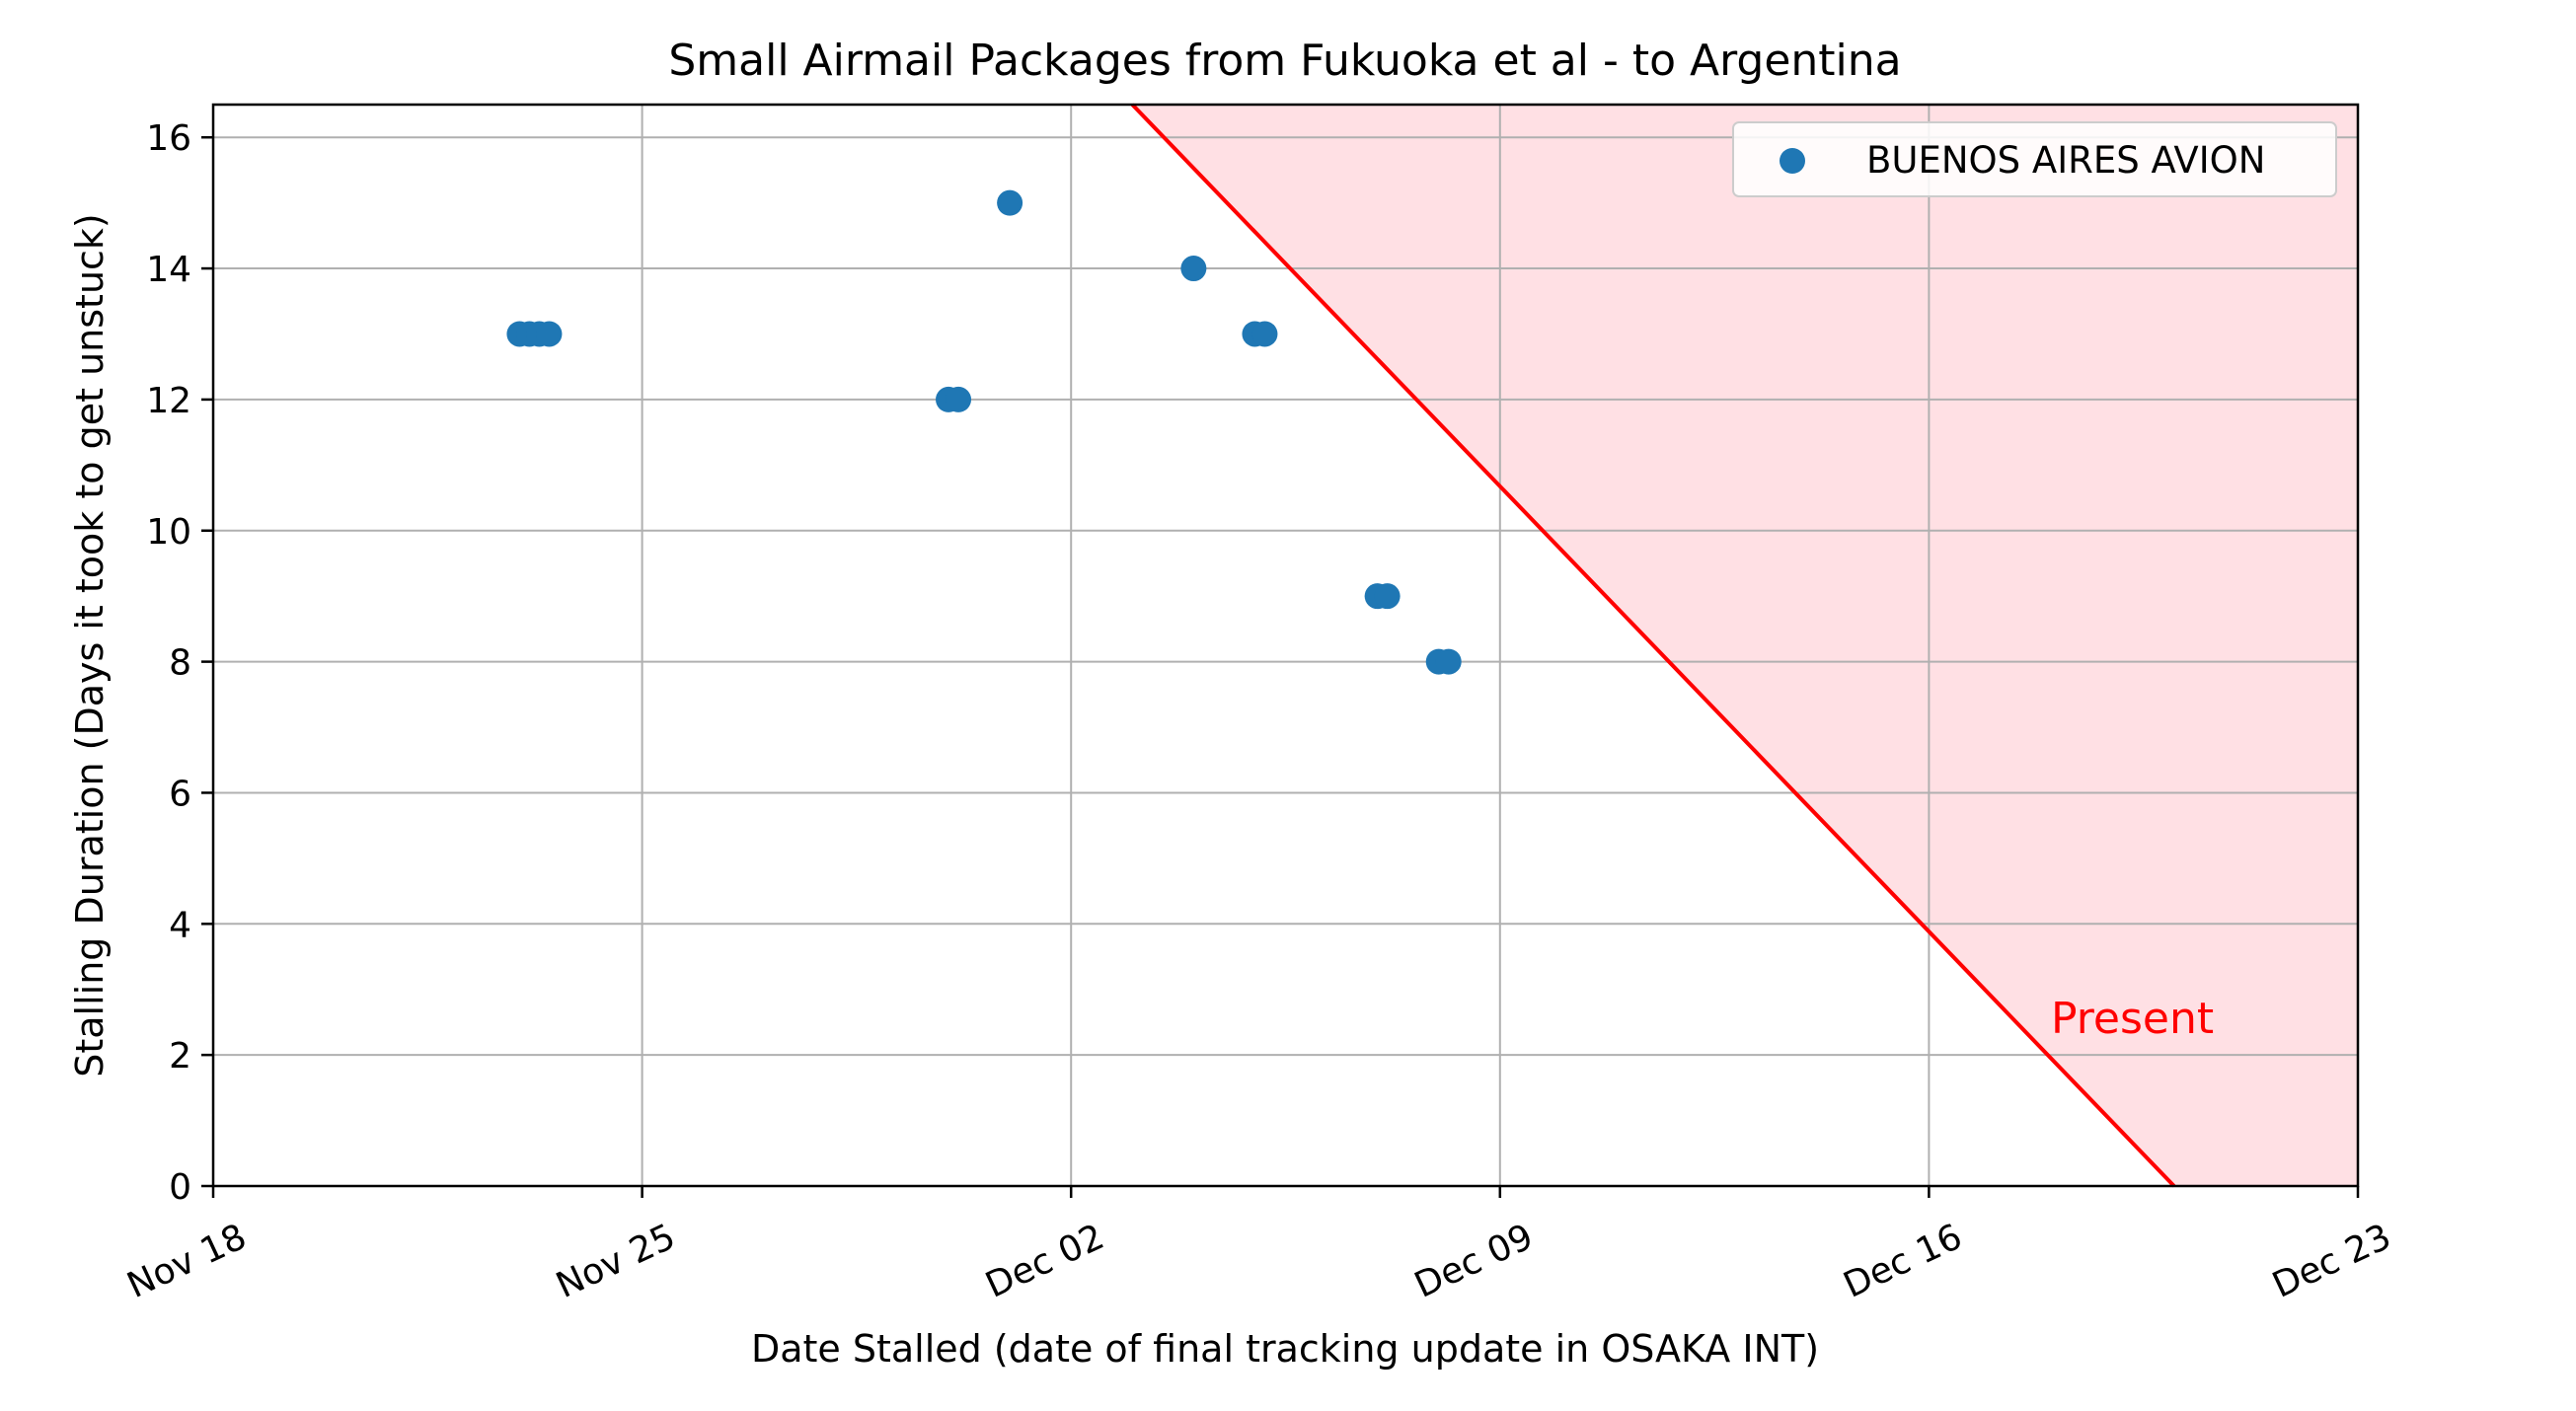  I want to click on y-tick-label: 14, so click(169, 270).